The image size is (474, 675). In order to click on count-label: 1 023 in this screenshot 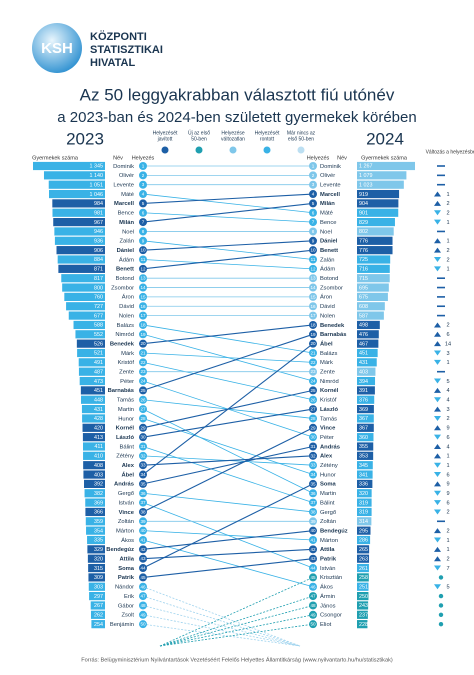, I will do `click(366, 185)`.